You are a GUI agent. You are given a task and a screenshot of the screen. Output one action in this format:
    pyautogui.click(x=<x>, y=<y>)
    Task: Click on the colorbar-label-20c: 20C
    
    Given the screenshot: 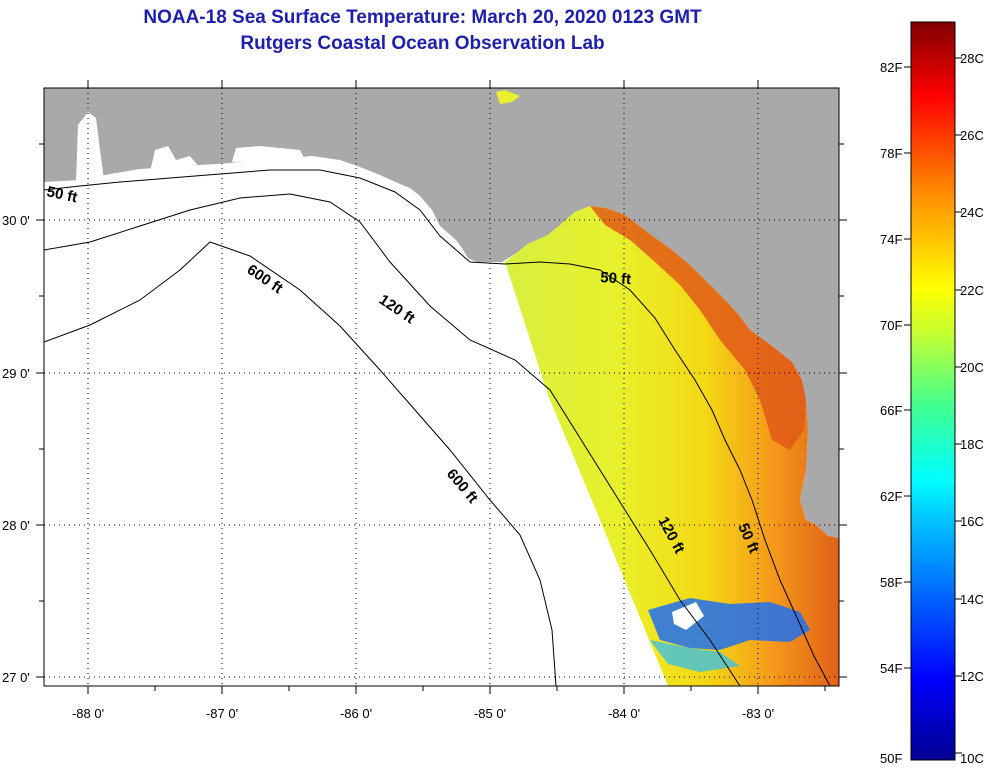 What is the action you would take?
    pyautogui.click(x=972, y=367)
    